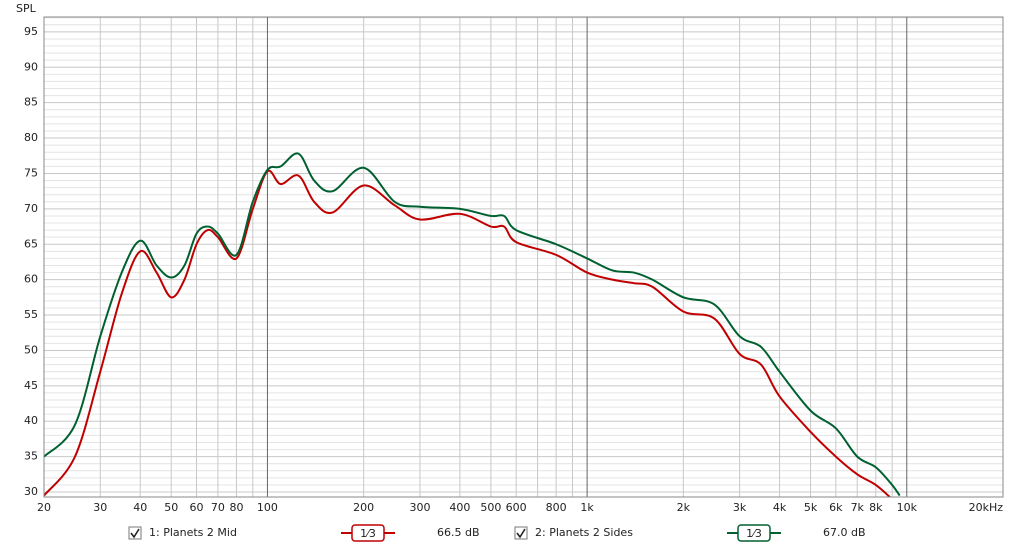  What do you see at coordinates (836, 507) in the screenshot?
I see `x-tick-label: 6k` at bounding box center [836, 507].